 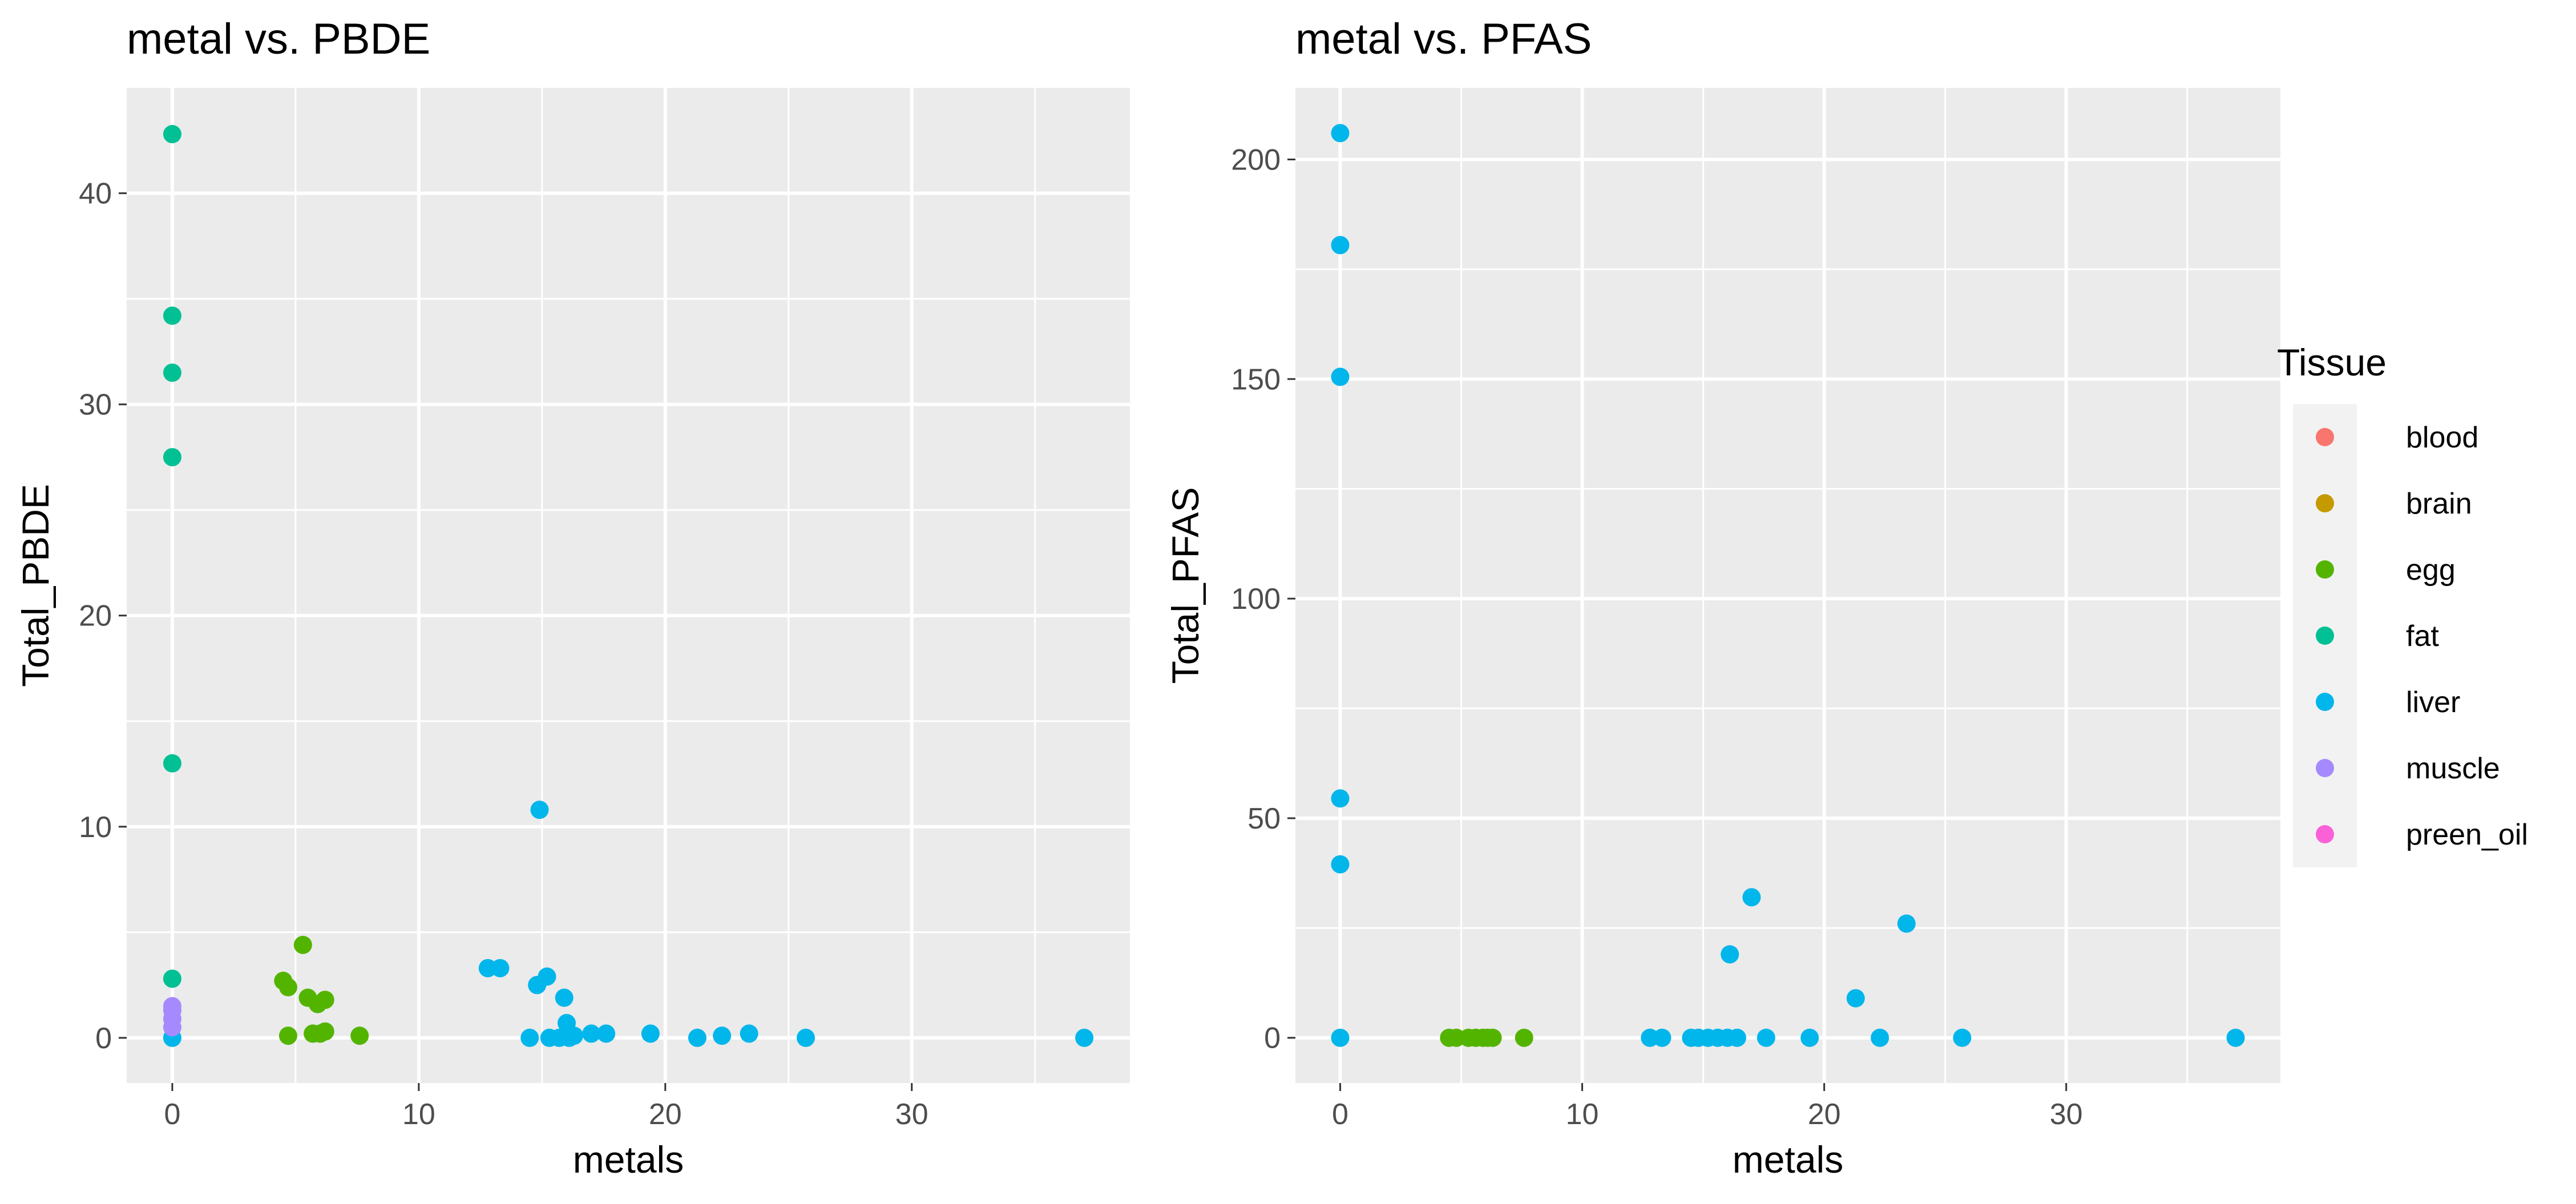 I want to click on legend-title: Tissue, so click(x=2332, y=362).